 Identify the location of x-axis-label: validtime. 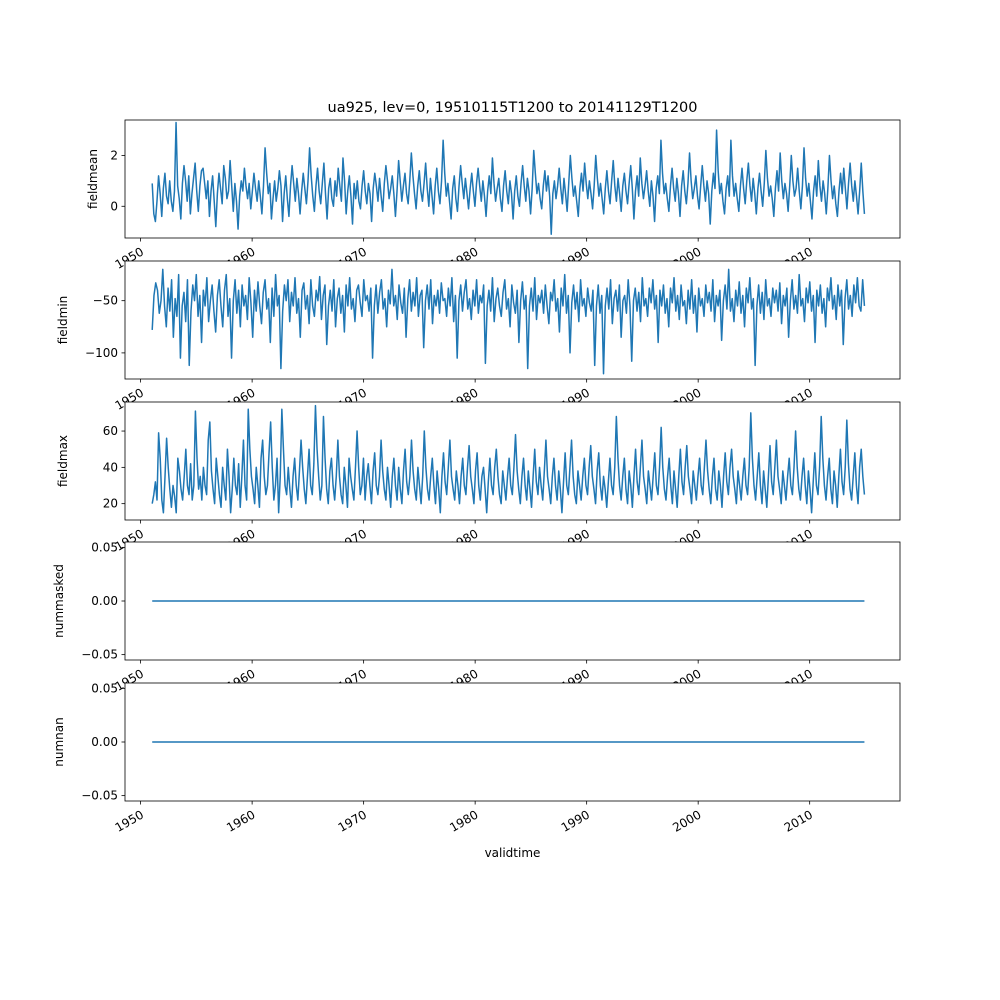
(513, 853).